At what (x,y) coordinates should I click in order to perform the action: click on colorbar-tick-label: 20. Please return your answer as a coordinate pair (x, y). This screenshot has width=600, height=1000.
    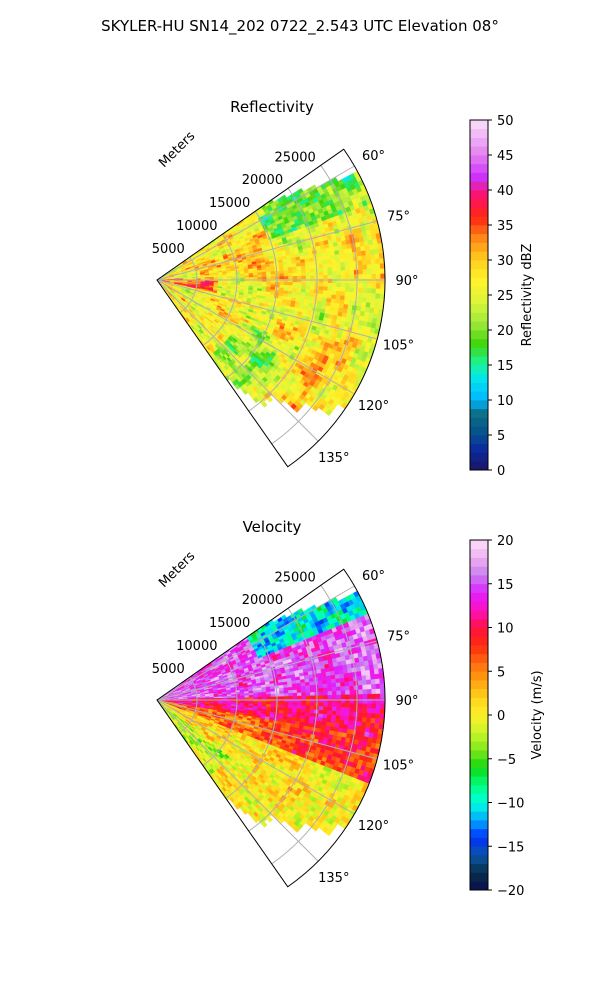
    Looking at the image, I should click on (505, 331).